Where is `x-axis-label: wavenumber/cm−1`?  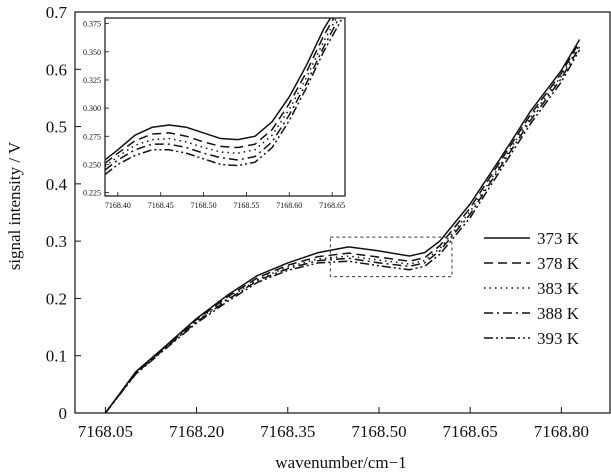 x-axis-label: wavenumber/cm−1 is located at coordinates (340, 462).